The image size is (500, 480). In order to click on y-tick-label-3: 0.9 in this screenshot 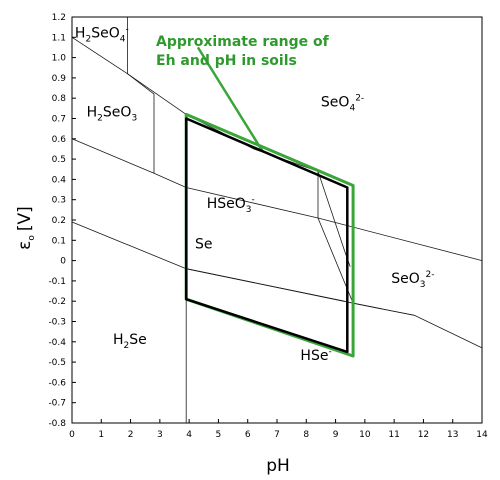, I will do `click(59, 79)`.